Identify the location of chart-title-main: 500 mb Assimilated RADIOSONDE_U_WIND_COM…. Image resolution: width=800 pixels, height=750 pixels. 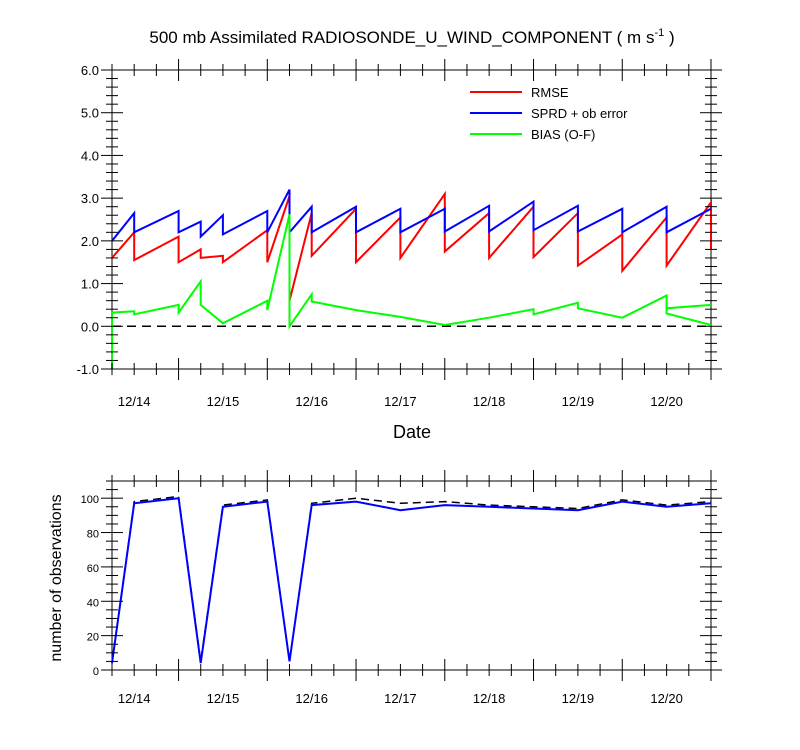
(401, 37).